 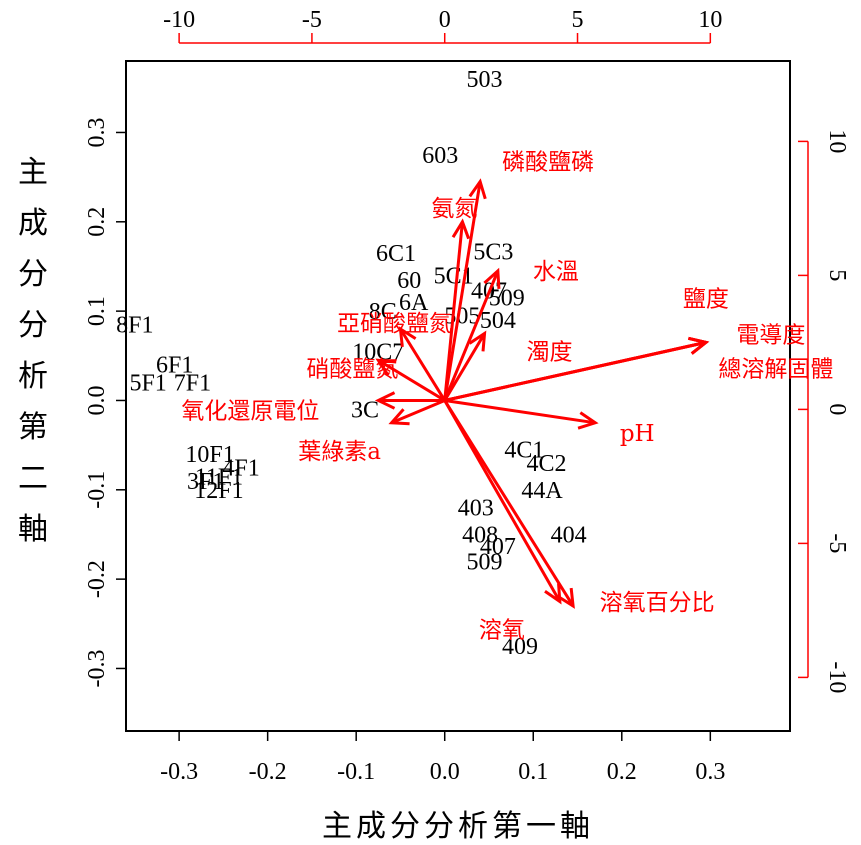 I want to click on observation-point-label: 60, so click(x=409, y=281).